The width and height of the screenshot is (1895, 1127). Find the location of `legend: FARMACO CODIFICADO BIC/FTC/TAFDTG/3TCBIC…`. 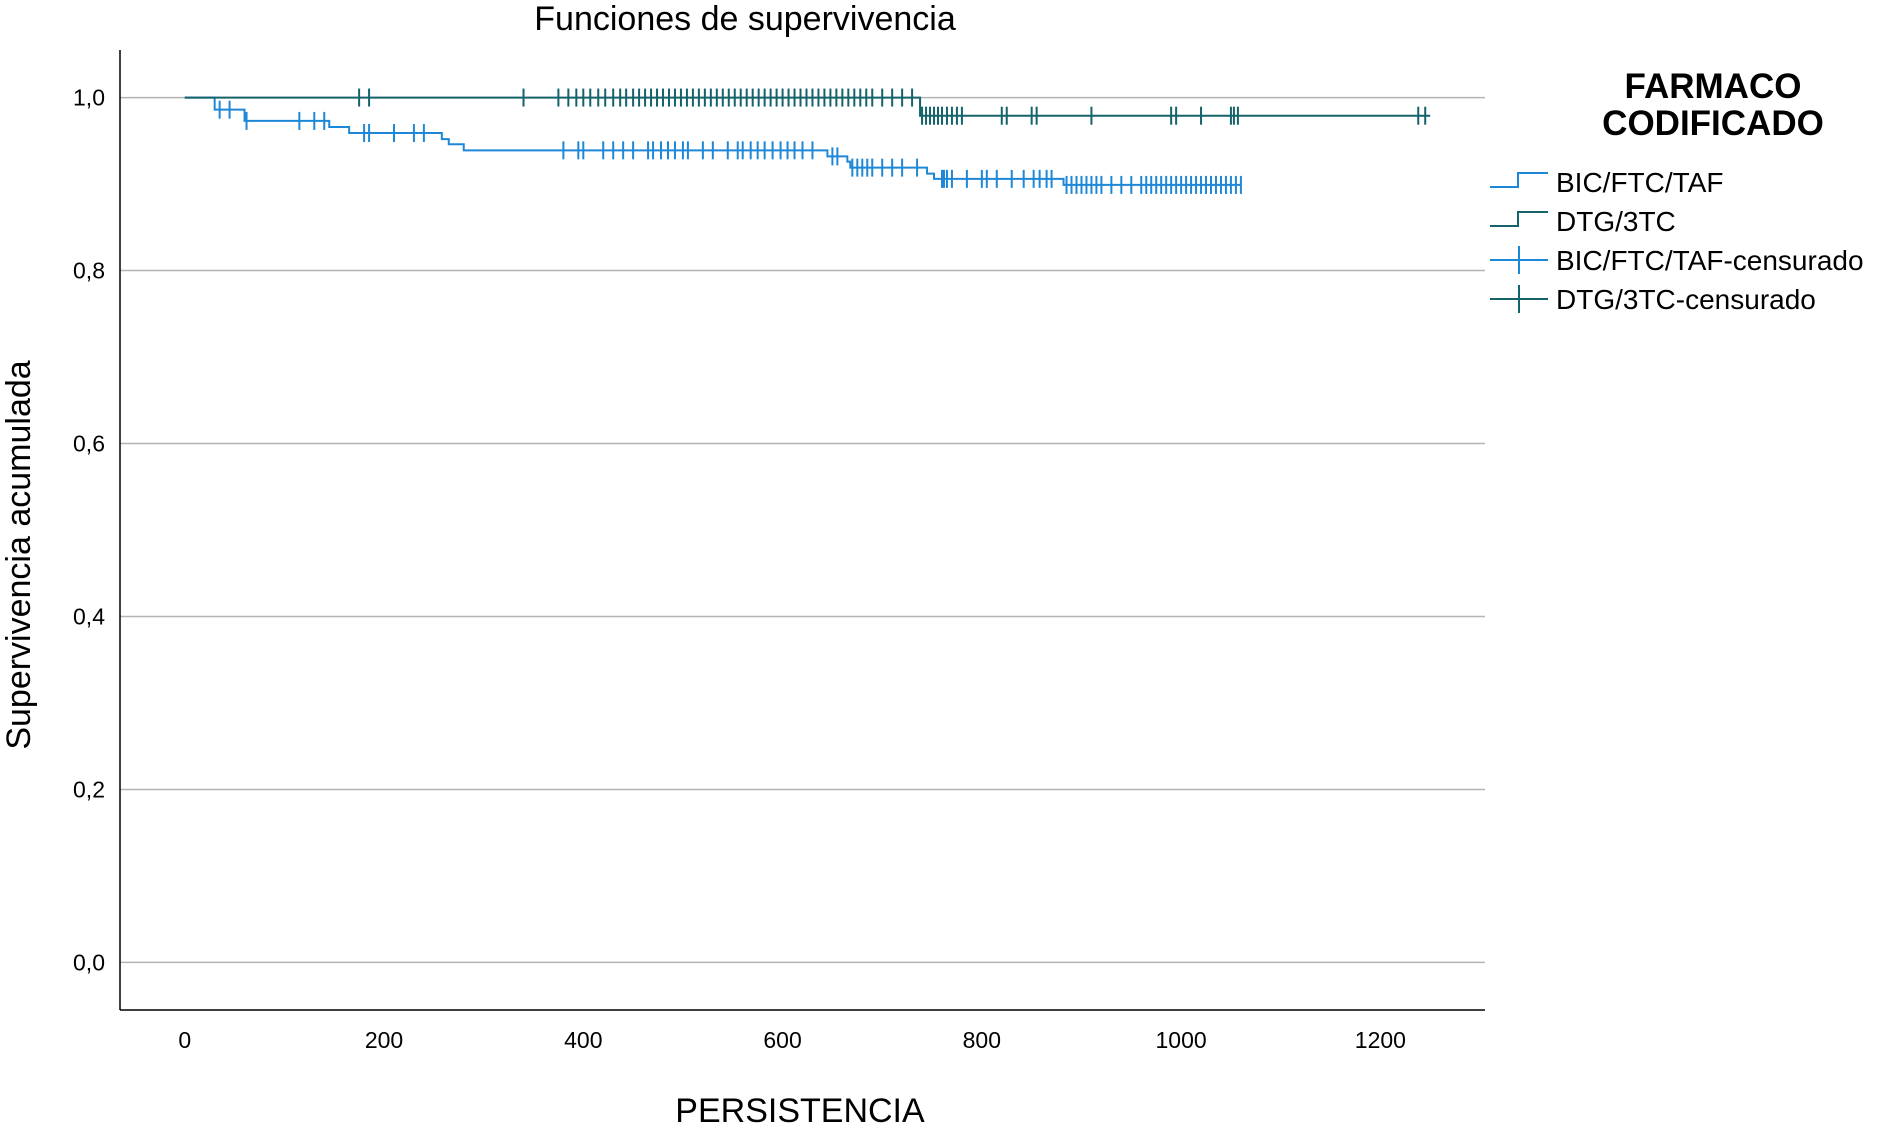

legend: FARMACO CODIFICADO BIC/FTC/TAFDTG/3TCBIC… is located at coordinates (1677, 191).